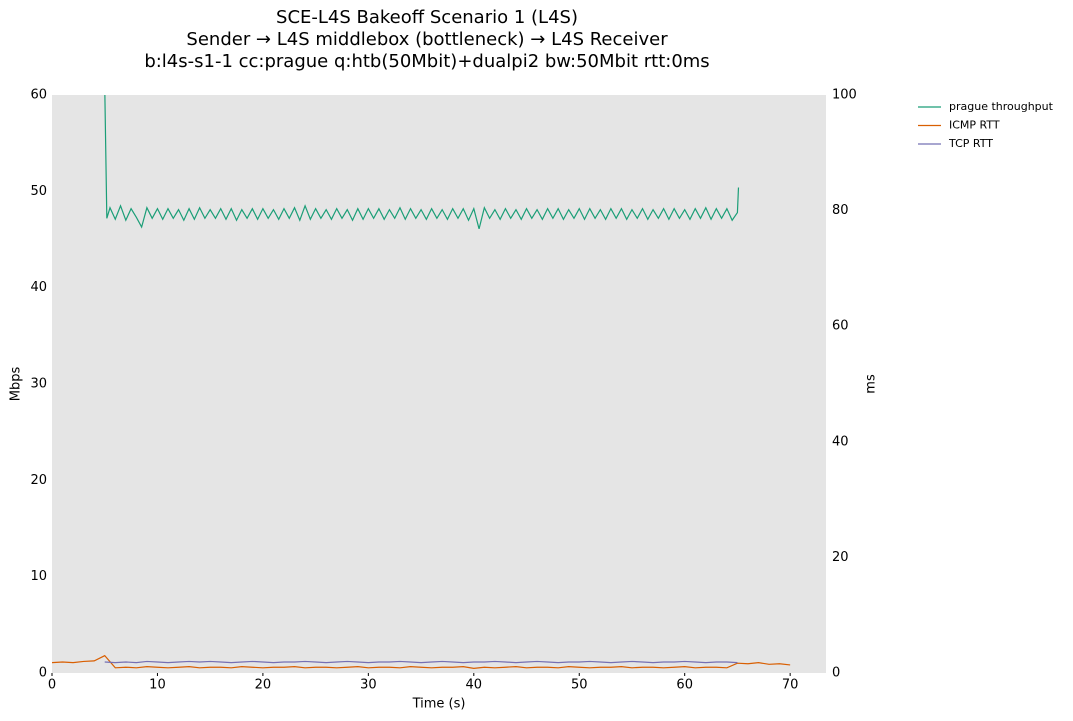 The width and height of the screenshot is (1073, 721). Describe the element at coordinates (52, 685) in the screenshot. I see `x-tick-label: 0` at that location.